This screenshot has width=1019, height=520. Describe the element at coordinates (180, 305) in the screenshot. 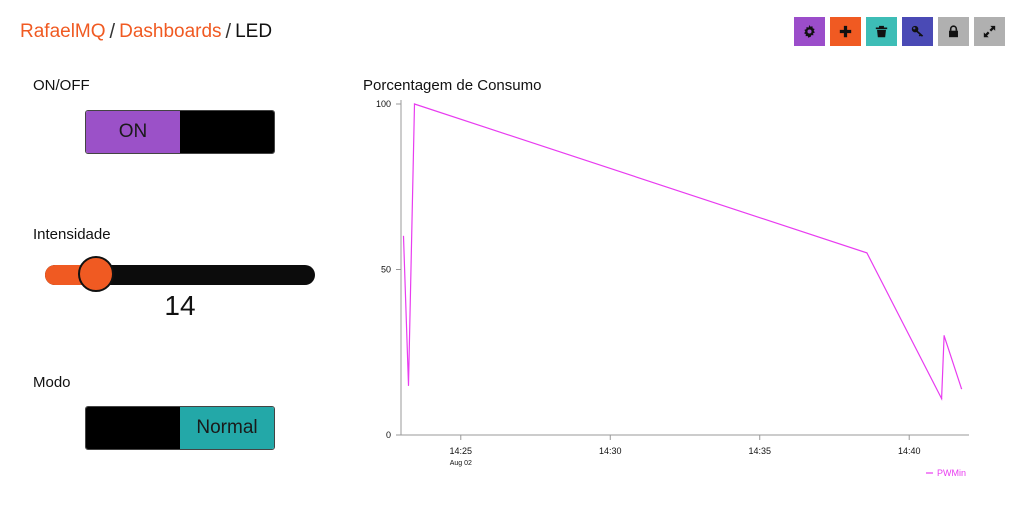

I see `intensity-value: 14` at that location.